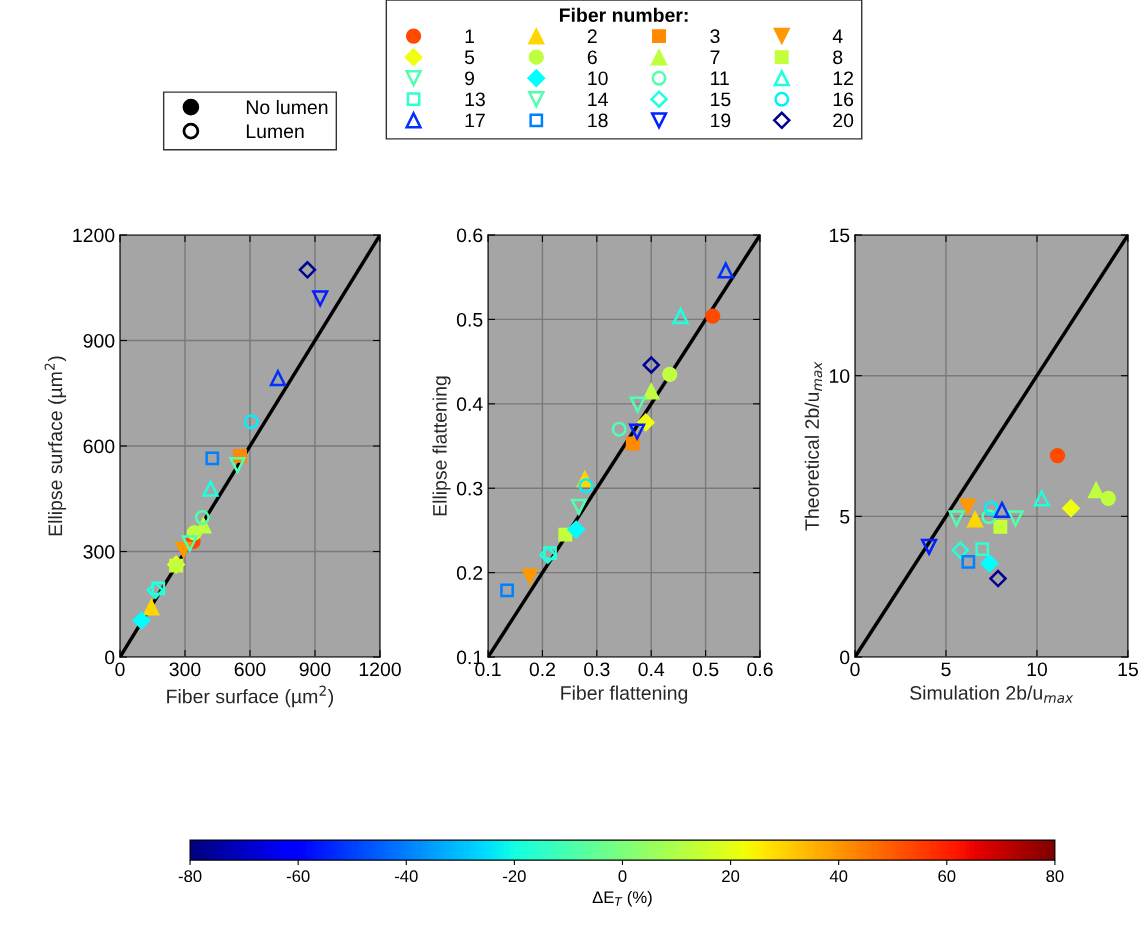 The width and height of the screenshot is (1147, 940). Describe the element at coordinates (720, 78) in the screenshot. I see `legend-label: 11` at that location.